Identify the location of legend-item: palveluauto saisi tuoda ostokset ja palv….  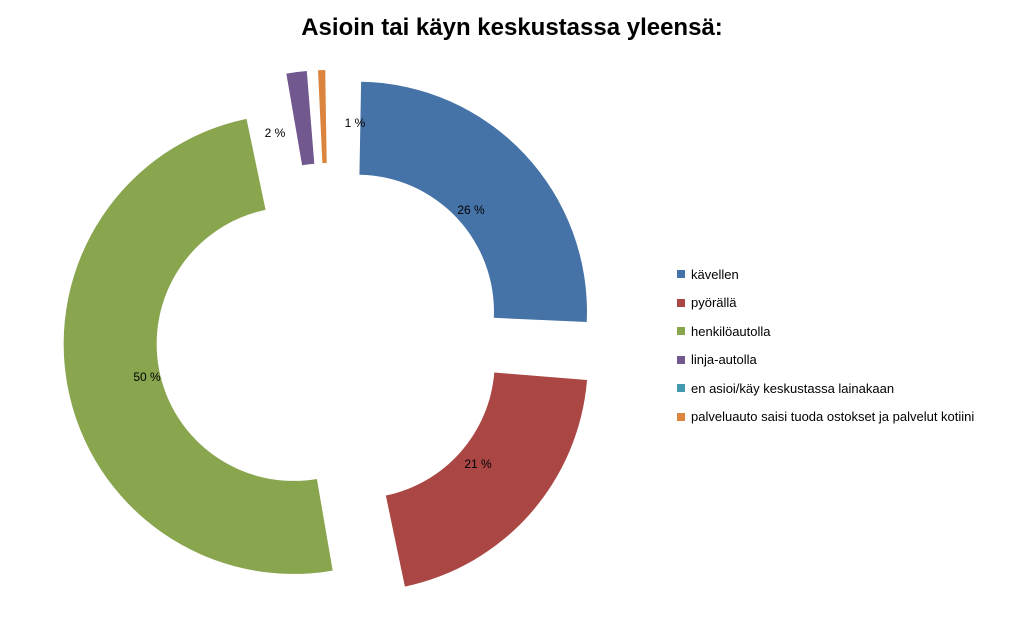
(825, 417).